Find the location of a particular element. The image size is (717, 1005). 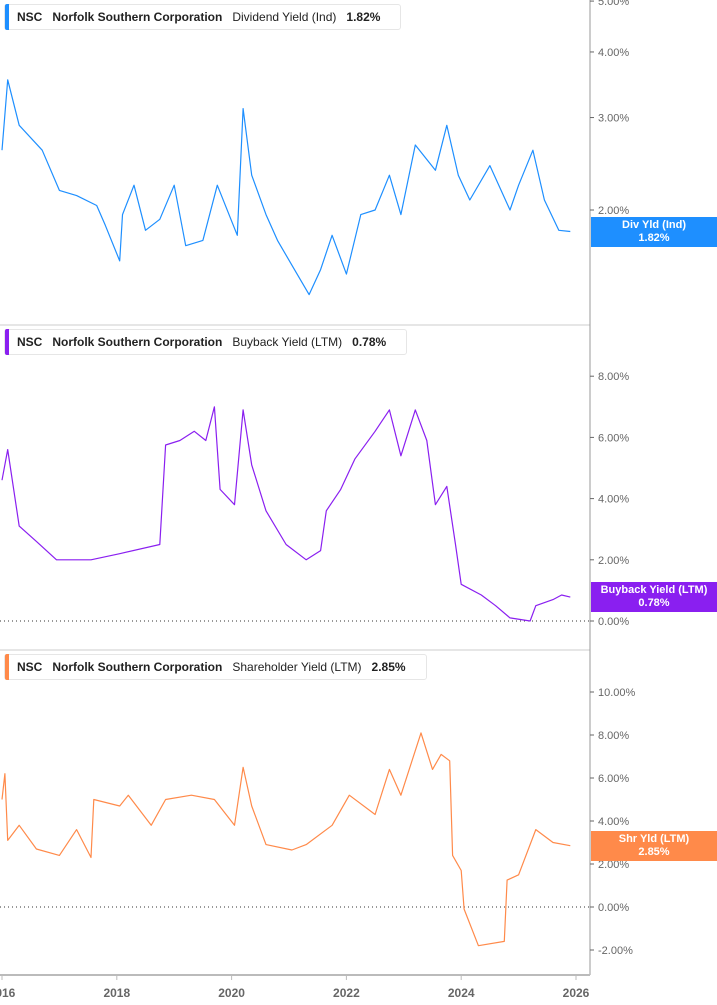

legend-value: 1.82% is located at coordinates (363, 17).